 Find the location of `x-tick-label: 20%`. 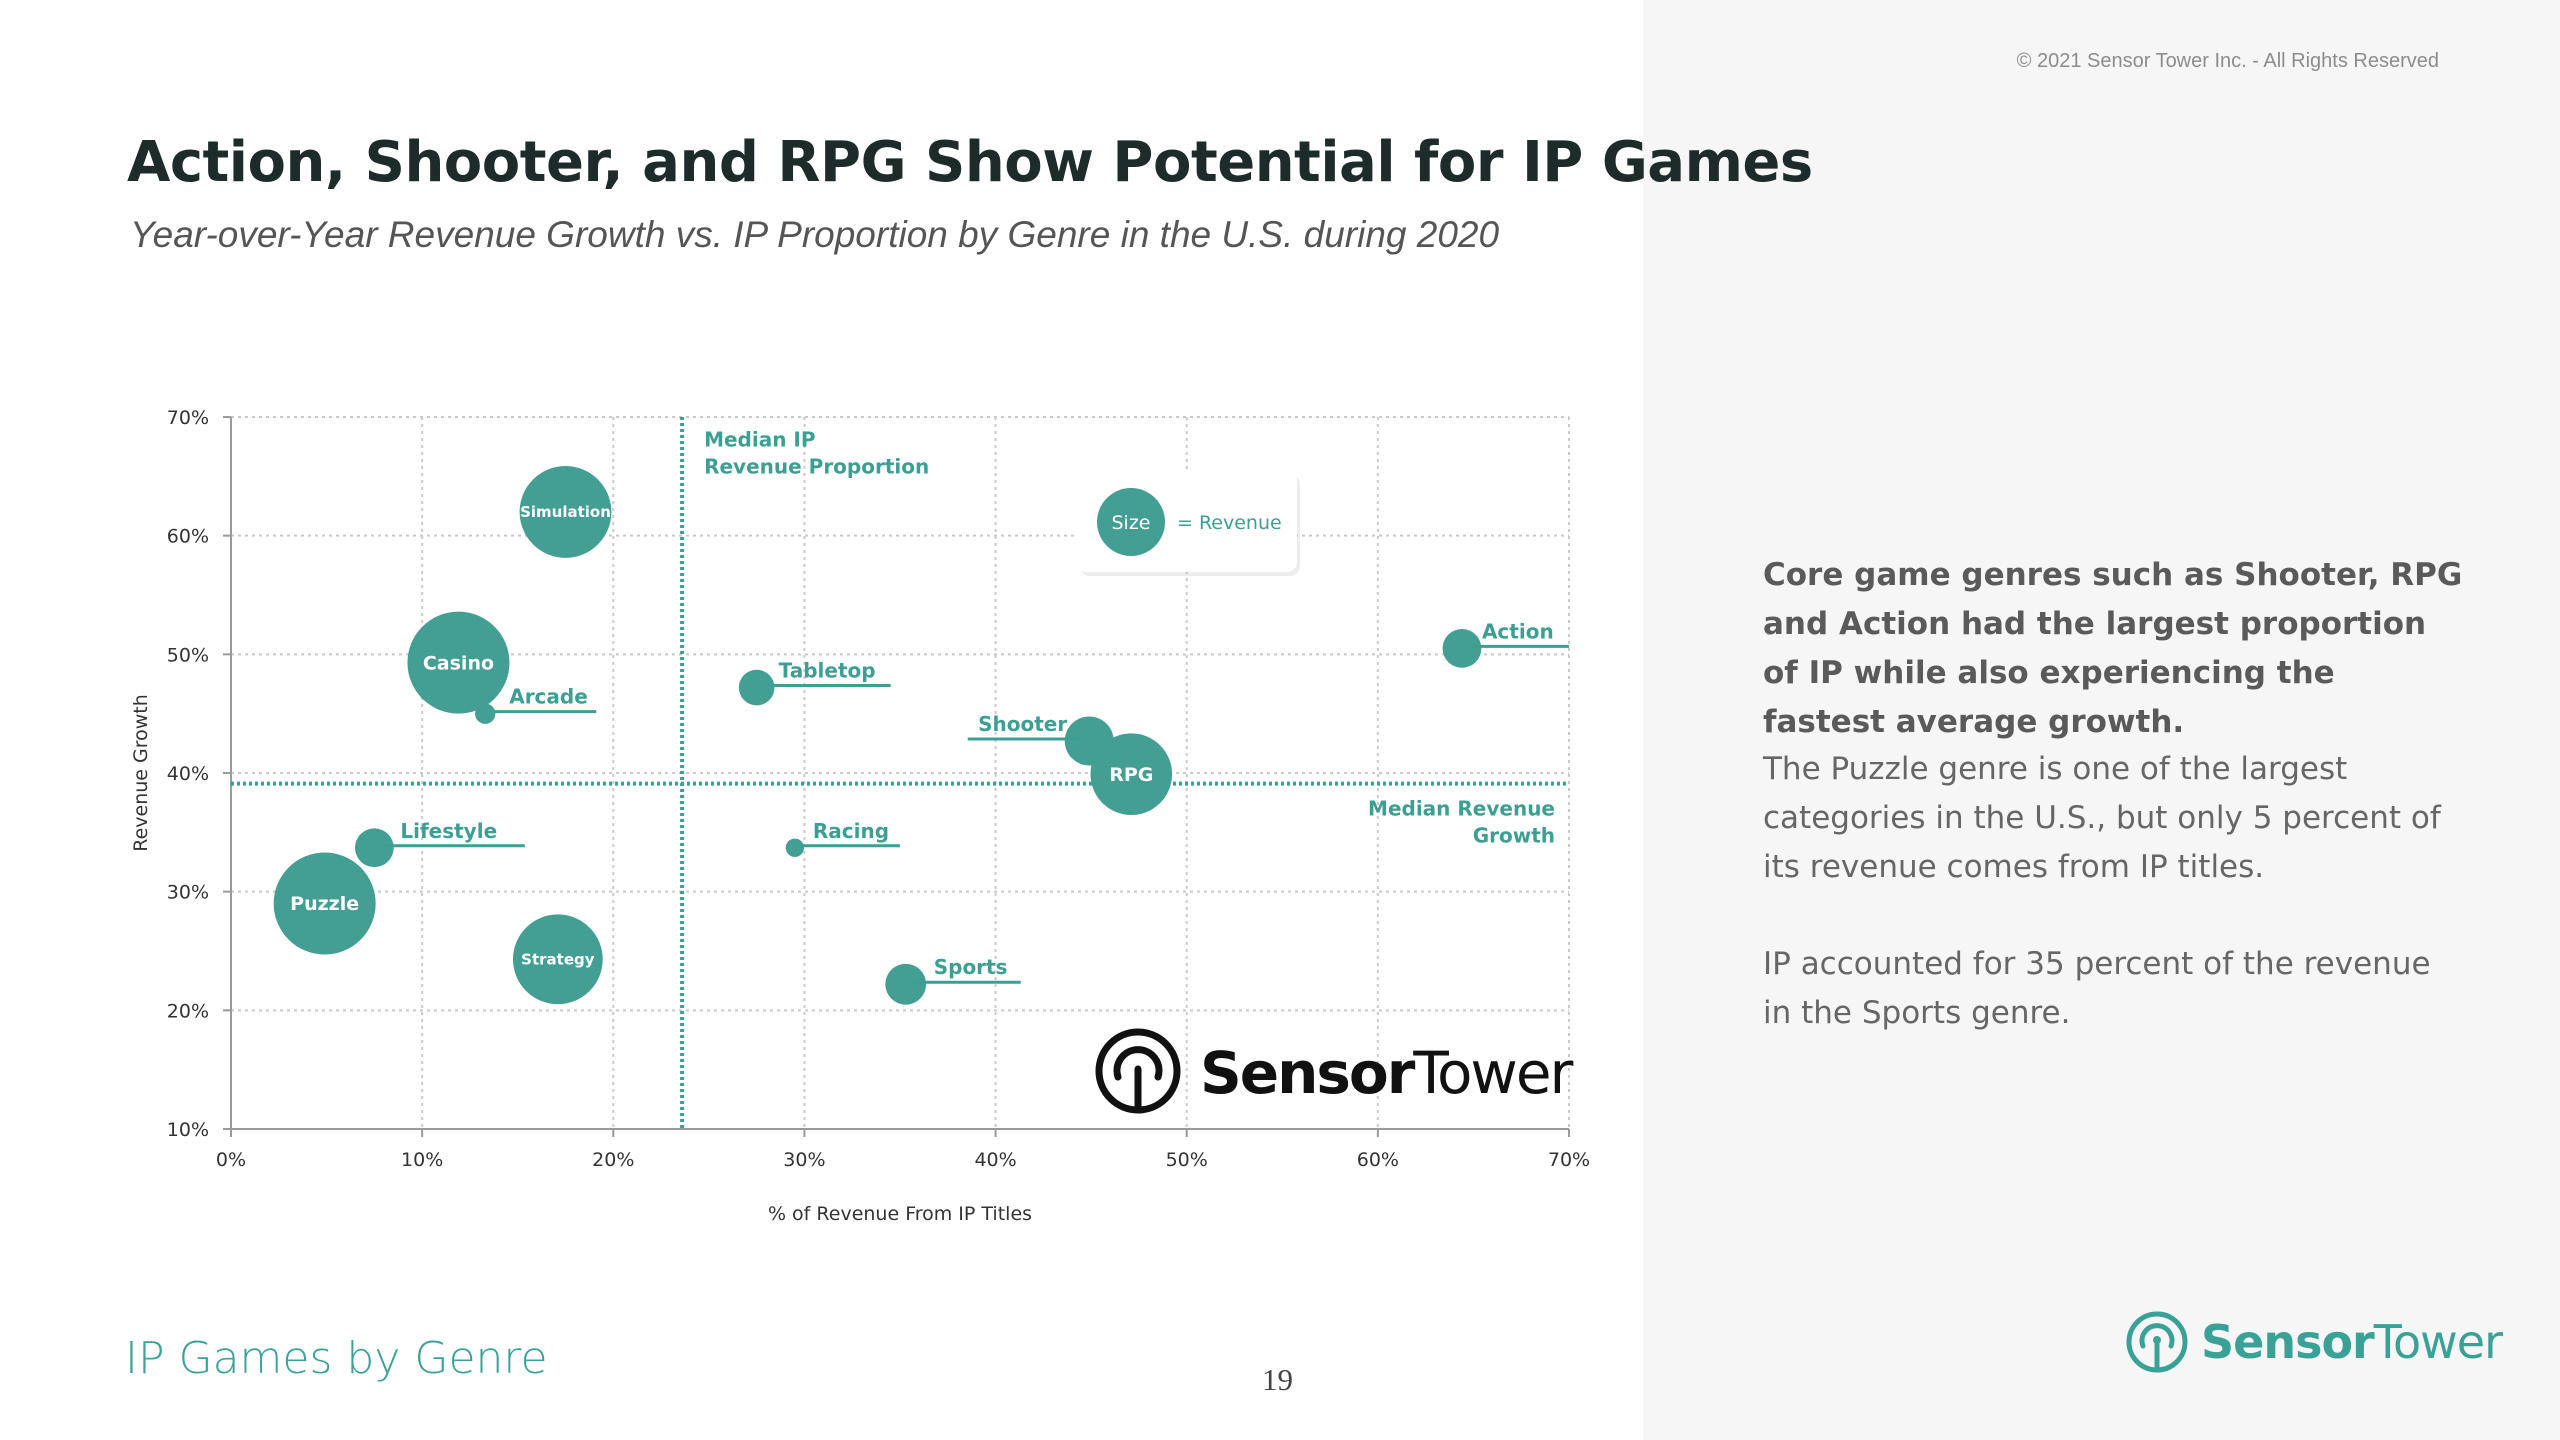

x-tick-label: 20% is located at coordinates (613, 1160).